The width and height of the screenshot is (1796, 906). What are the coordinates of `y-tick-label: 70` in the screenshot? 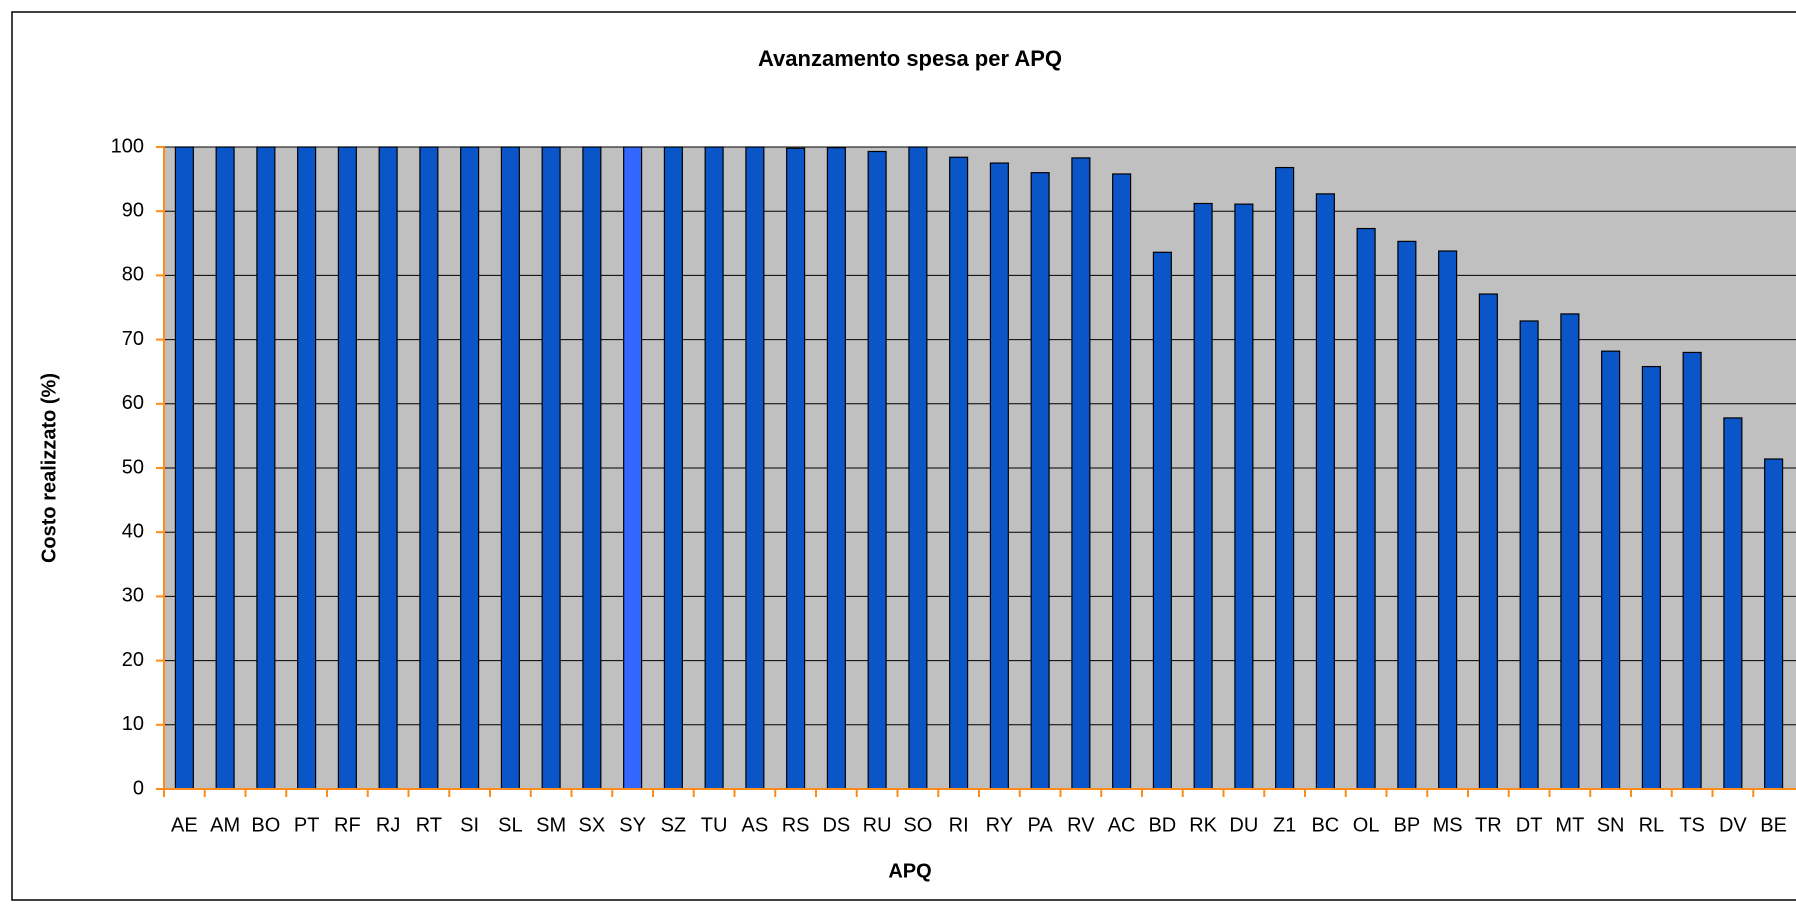 It's located at (133, 339).